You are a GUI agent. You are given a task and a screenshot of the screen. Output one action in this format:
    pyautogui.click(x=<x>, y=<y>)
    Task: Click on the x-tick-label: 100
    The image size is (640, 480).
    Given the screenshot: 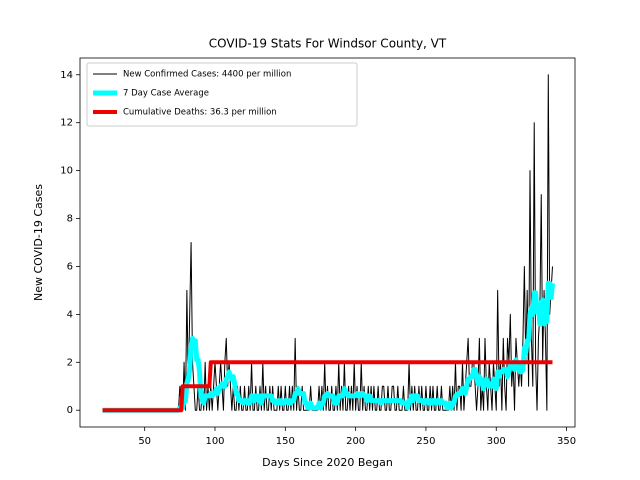 What is the action you would take?
    pyautogui.click(x=214, y=441)
    